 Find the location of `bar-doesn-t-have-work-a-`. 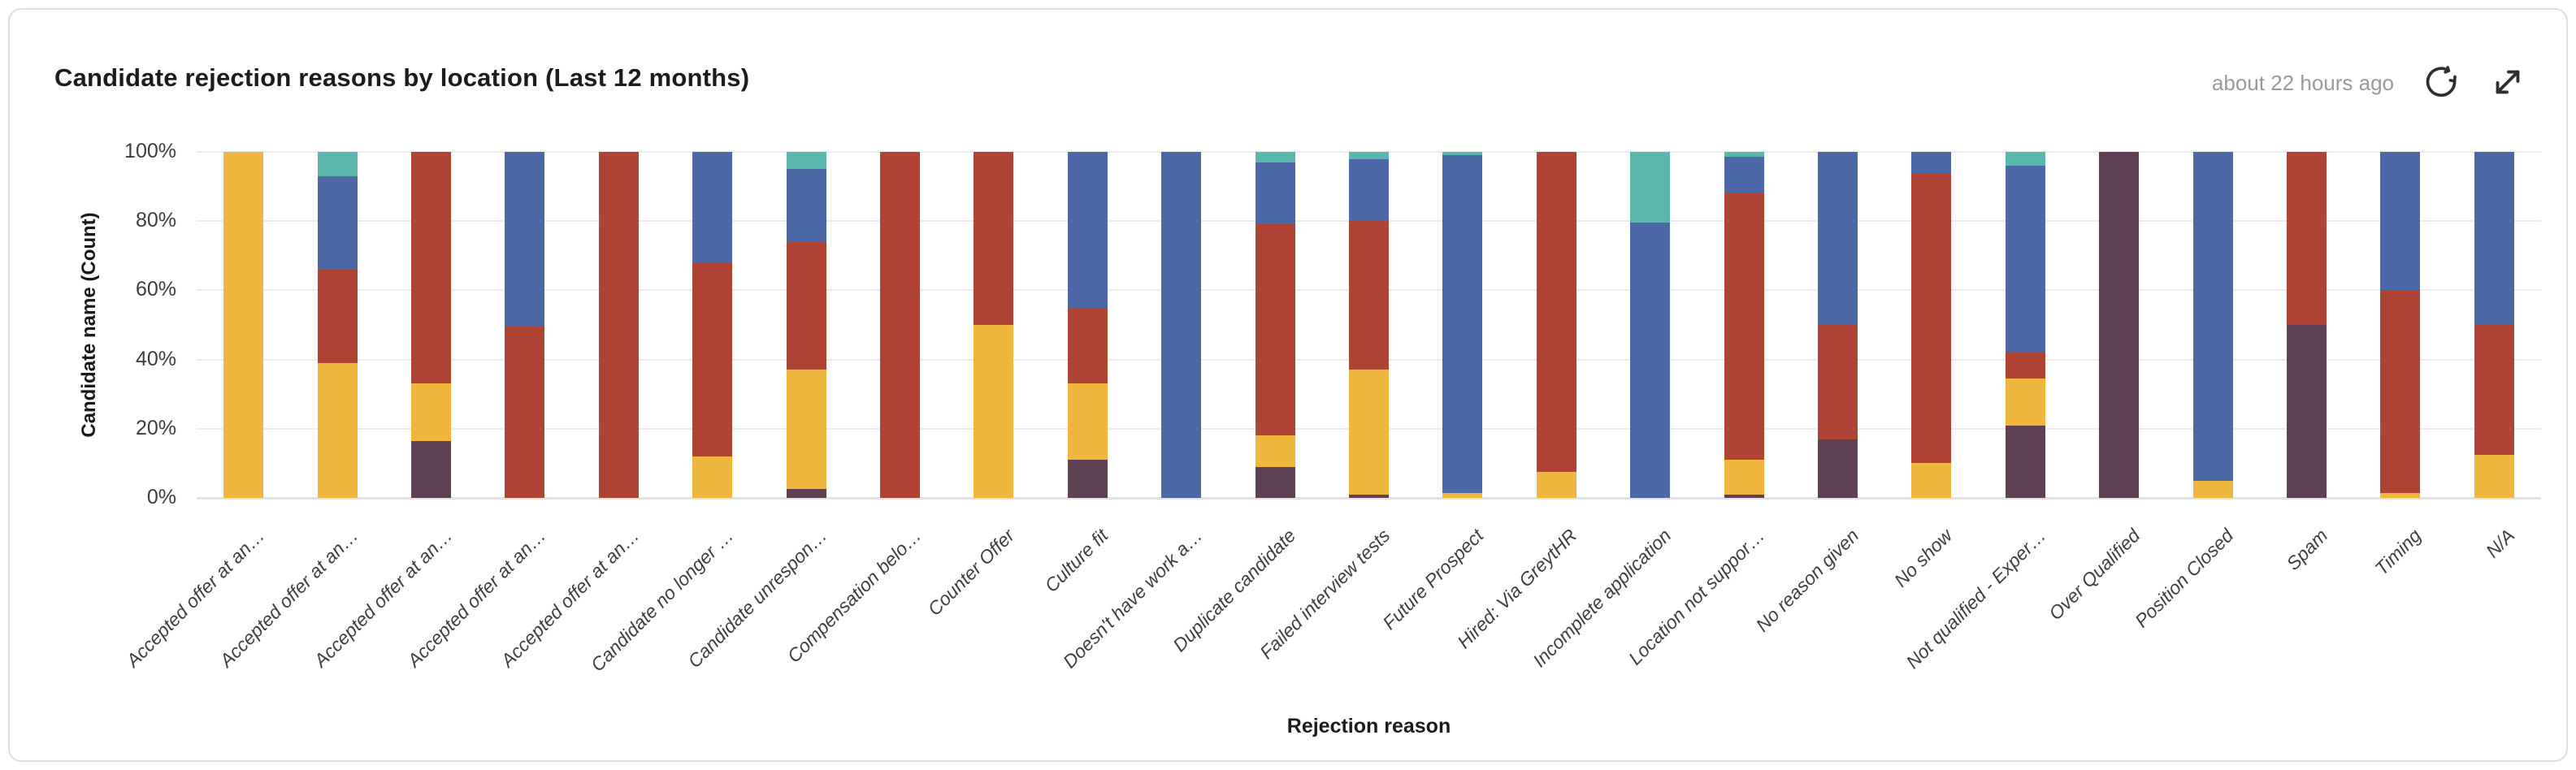

bar-doesn-t-have-work-a- is located at coordinates (1181, 325).